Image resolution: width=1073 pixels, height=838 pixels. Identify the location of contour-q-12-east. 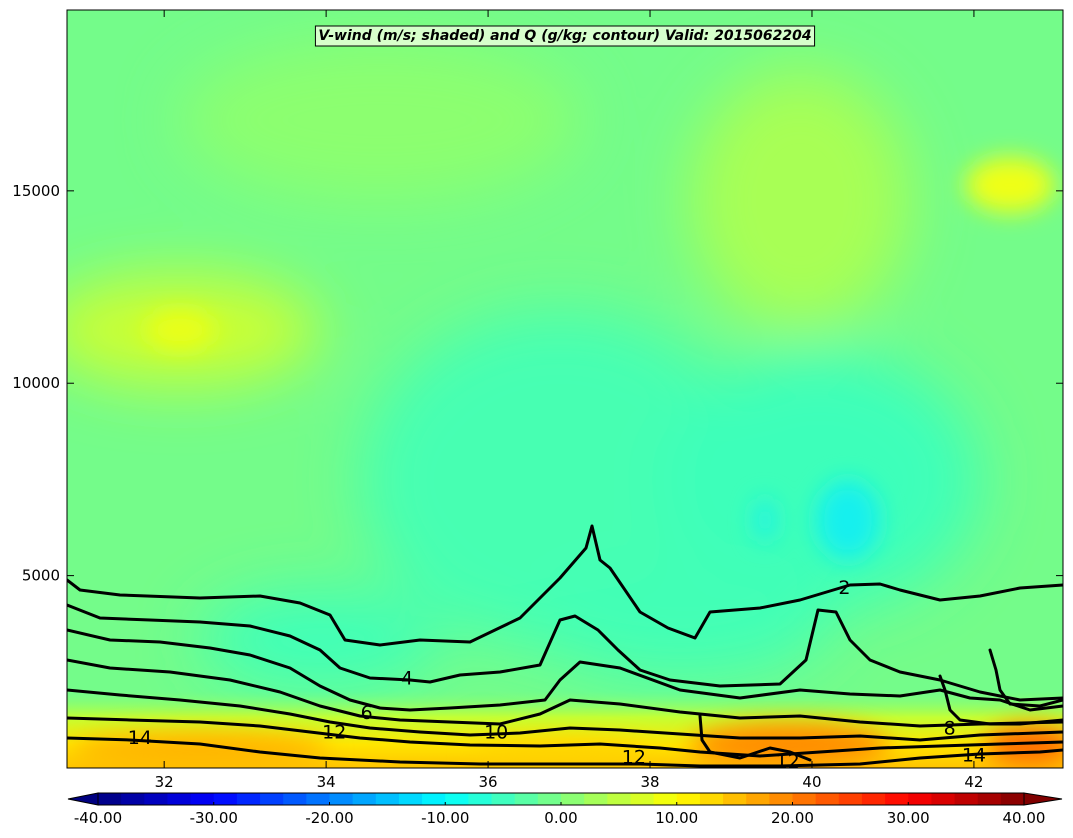
(755, 738).